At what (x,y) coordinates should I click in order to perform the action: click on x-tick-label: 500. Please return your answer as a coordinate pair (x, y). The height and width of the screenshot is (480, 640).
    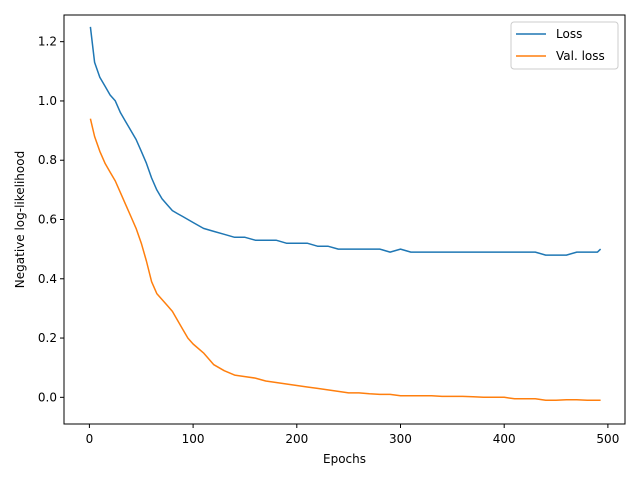
    Looking at the image, I should click on (607, 439).